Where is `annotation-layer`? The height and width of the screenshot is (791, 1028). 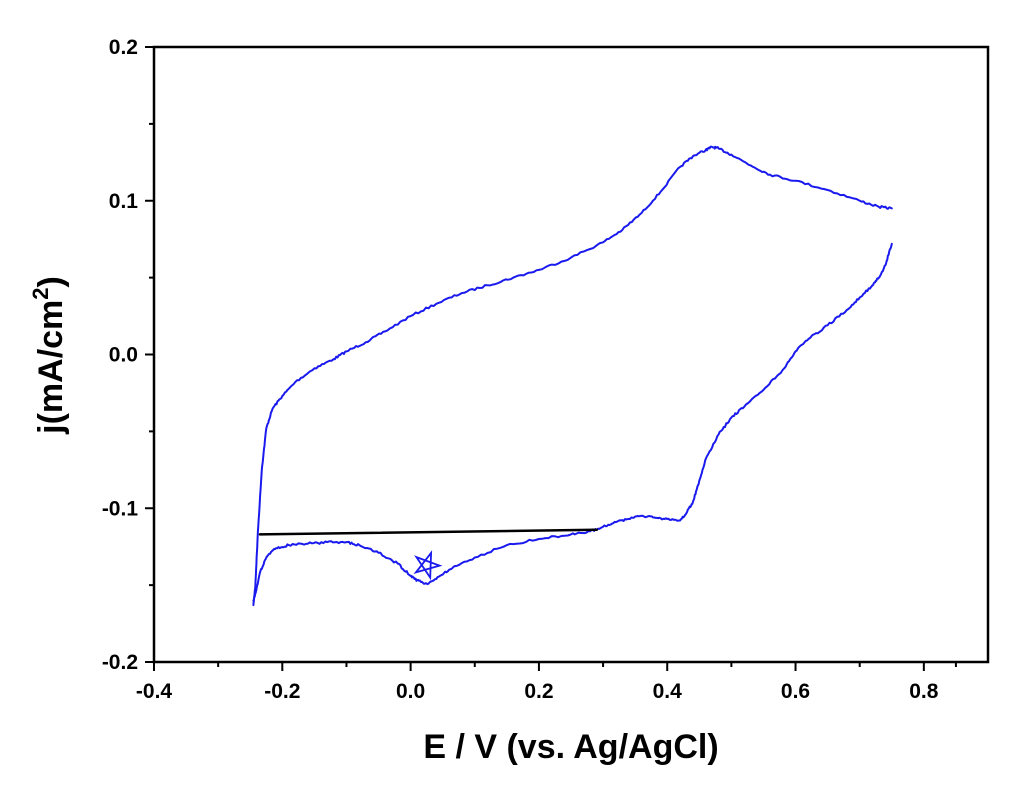 annotation-layer is located at coordinates (428, 565).